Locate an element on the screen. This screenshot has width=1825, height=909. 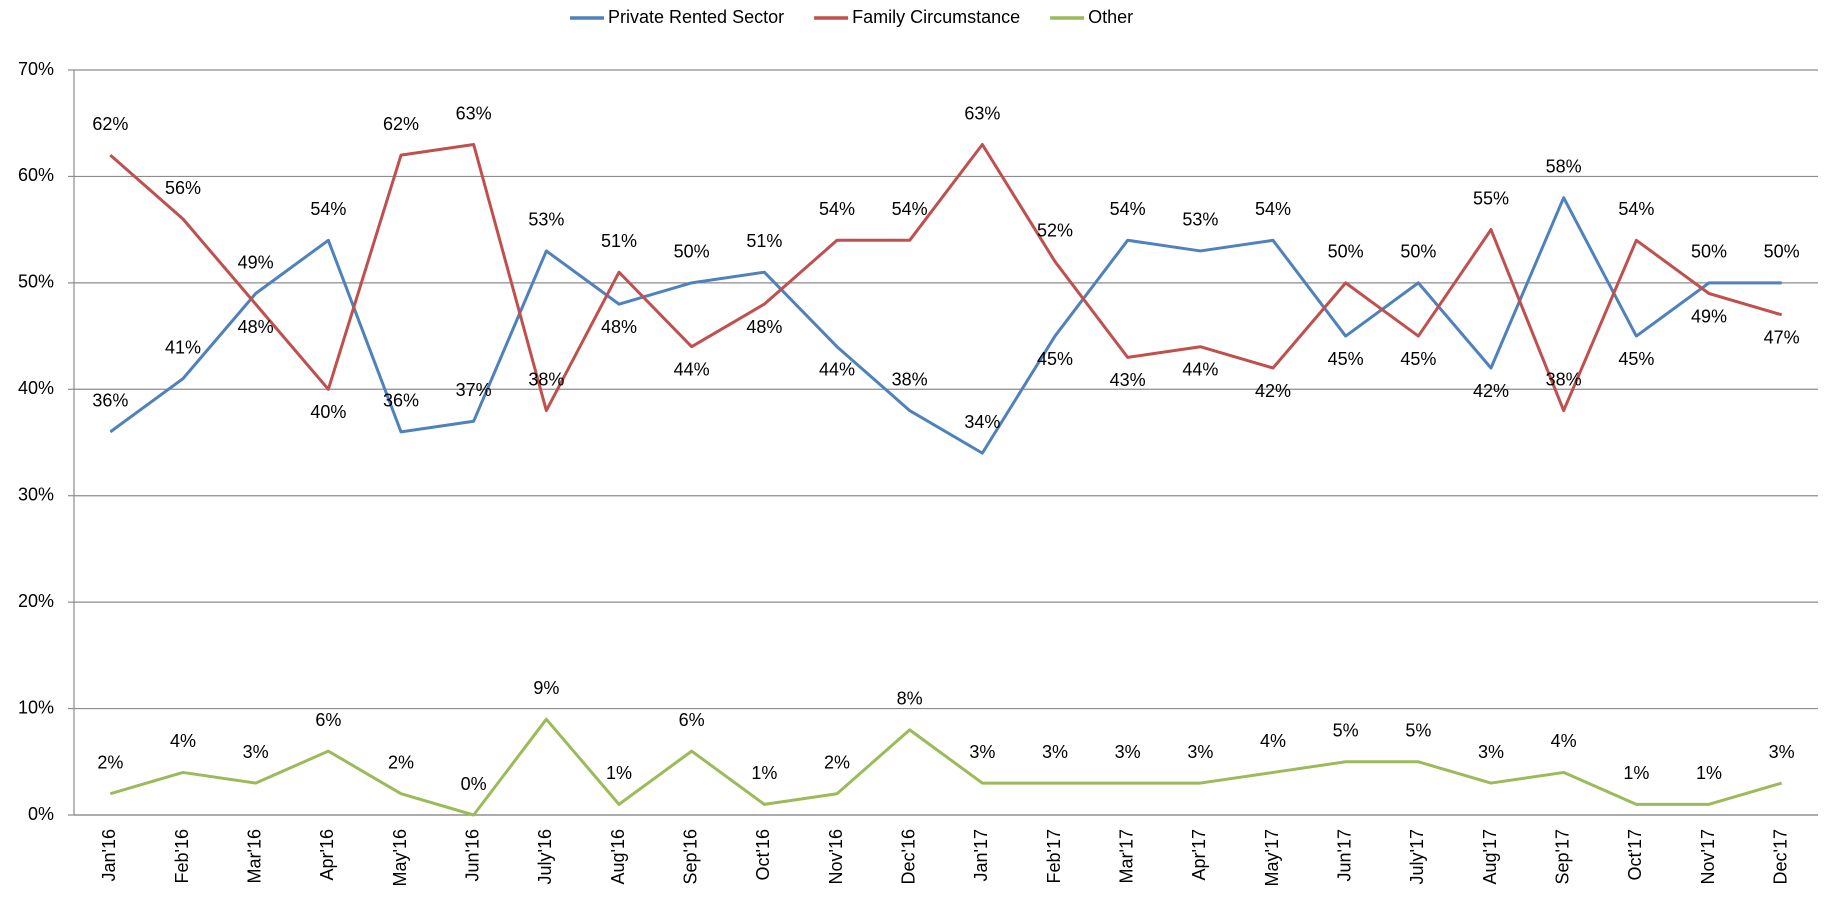
x-tick-label: Sep'17 is located at coordinates (1562, 857).